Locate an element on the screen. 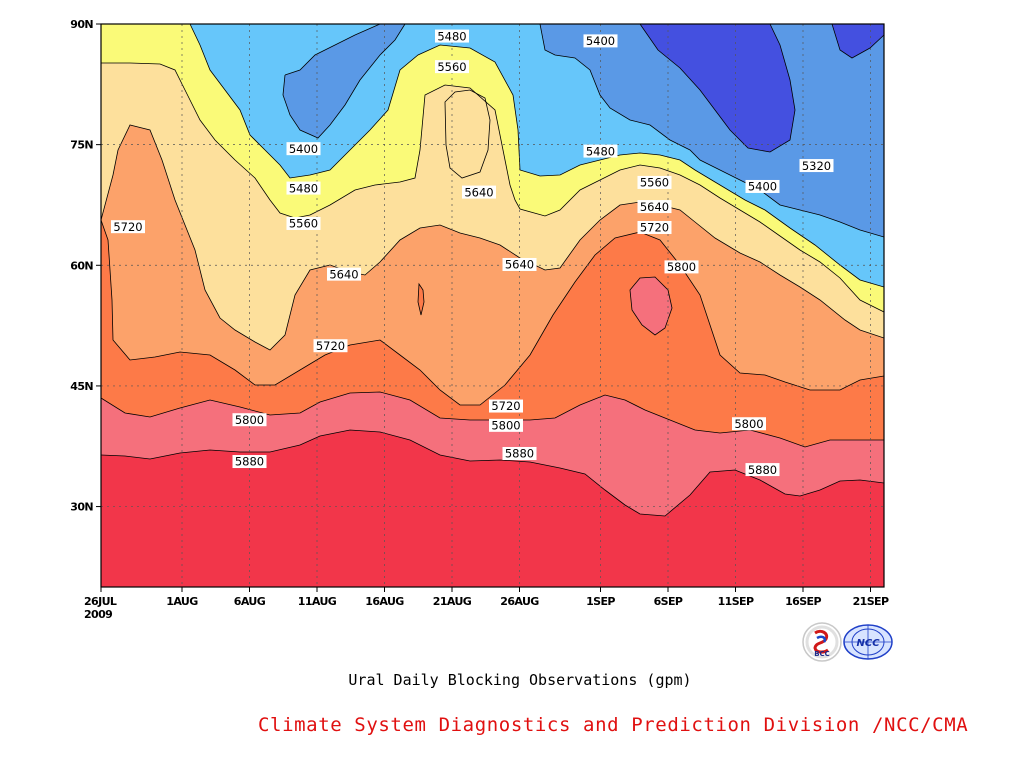 The width and height of the screenshot is (1024, 768). y-tick-label: 45N is located at coordinates (81, 386).